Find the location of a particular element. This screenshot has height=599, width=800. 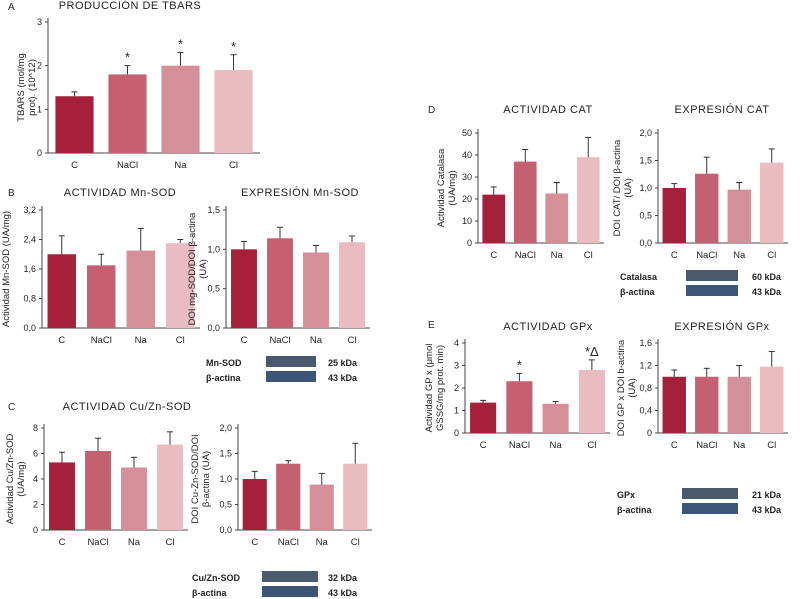

y-tick-label: 6 is located at coordinates (35, 454).